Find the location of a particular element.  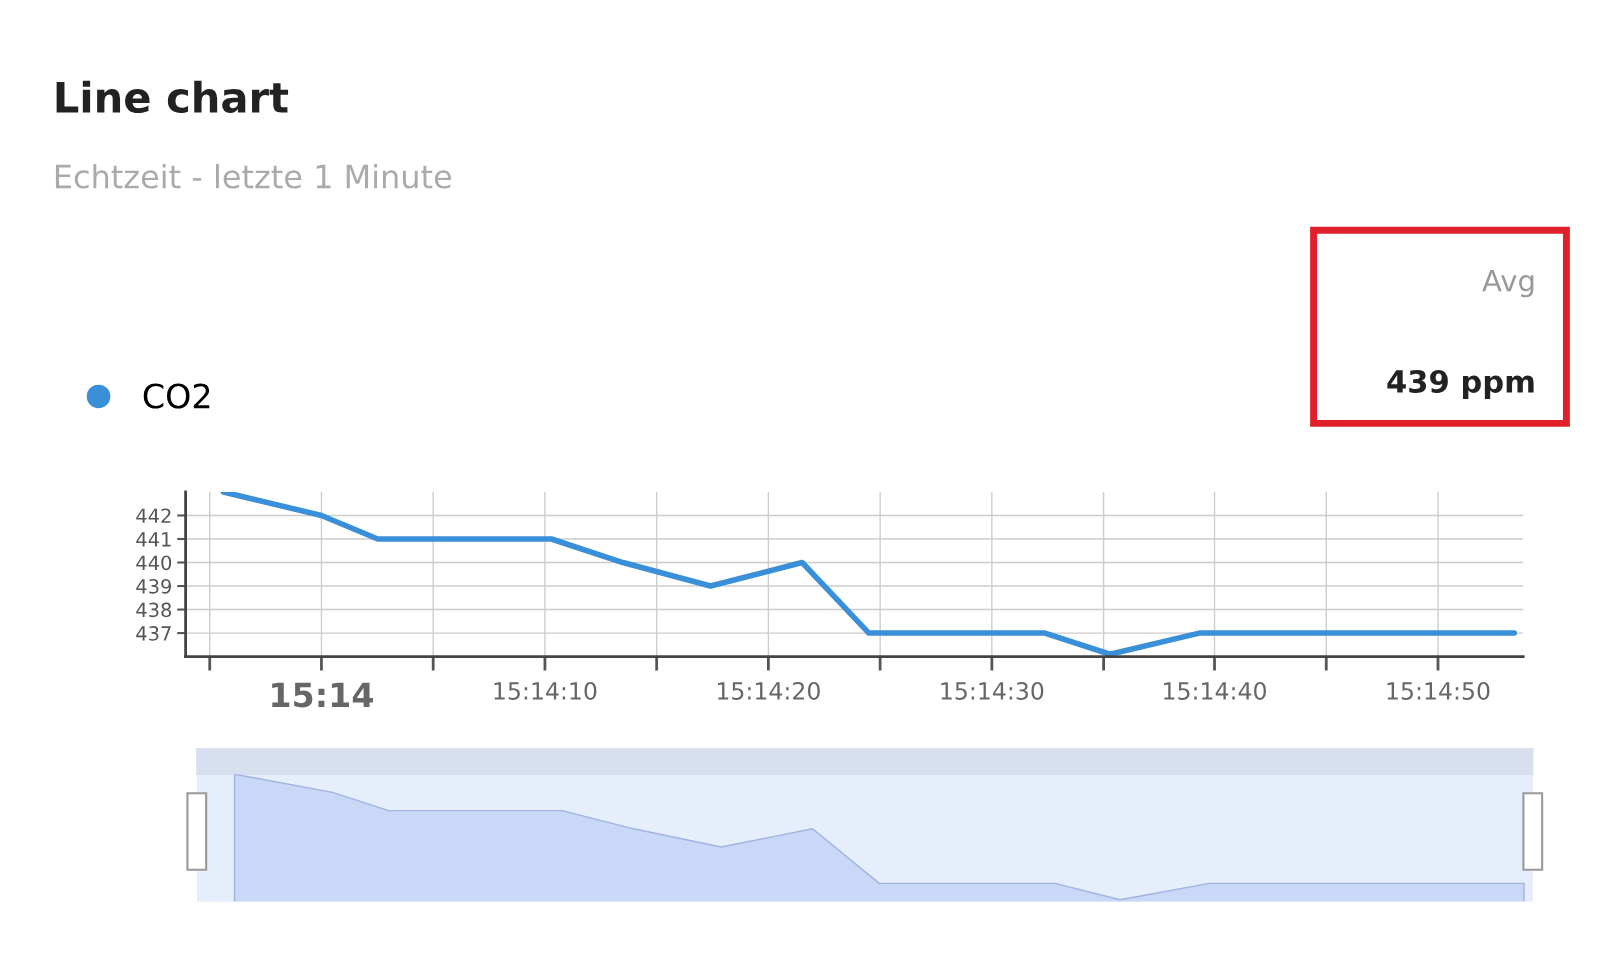

x-tick-label: 15:14:40 is located at coordinates (1215, 691).